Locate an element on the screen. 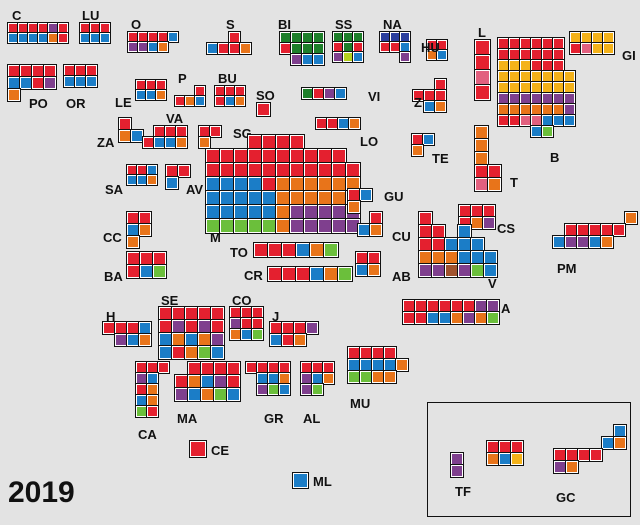 This screenshot has height=525, width=640. province-label: GR is located at coordinates (274, 418).